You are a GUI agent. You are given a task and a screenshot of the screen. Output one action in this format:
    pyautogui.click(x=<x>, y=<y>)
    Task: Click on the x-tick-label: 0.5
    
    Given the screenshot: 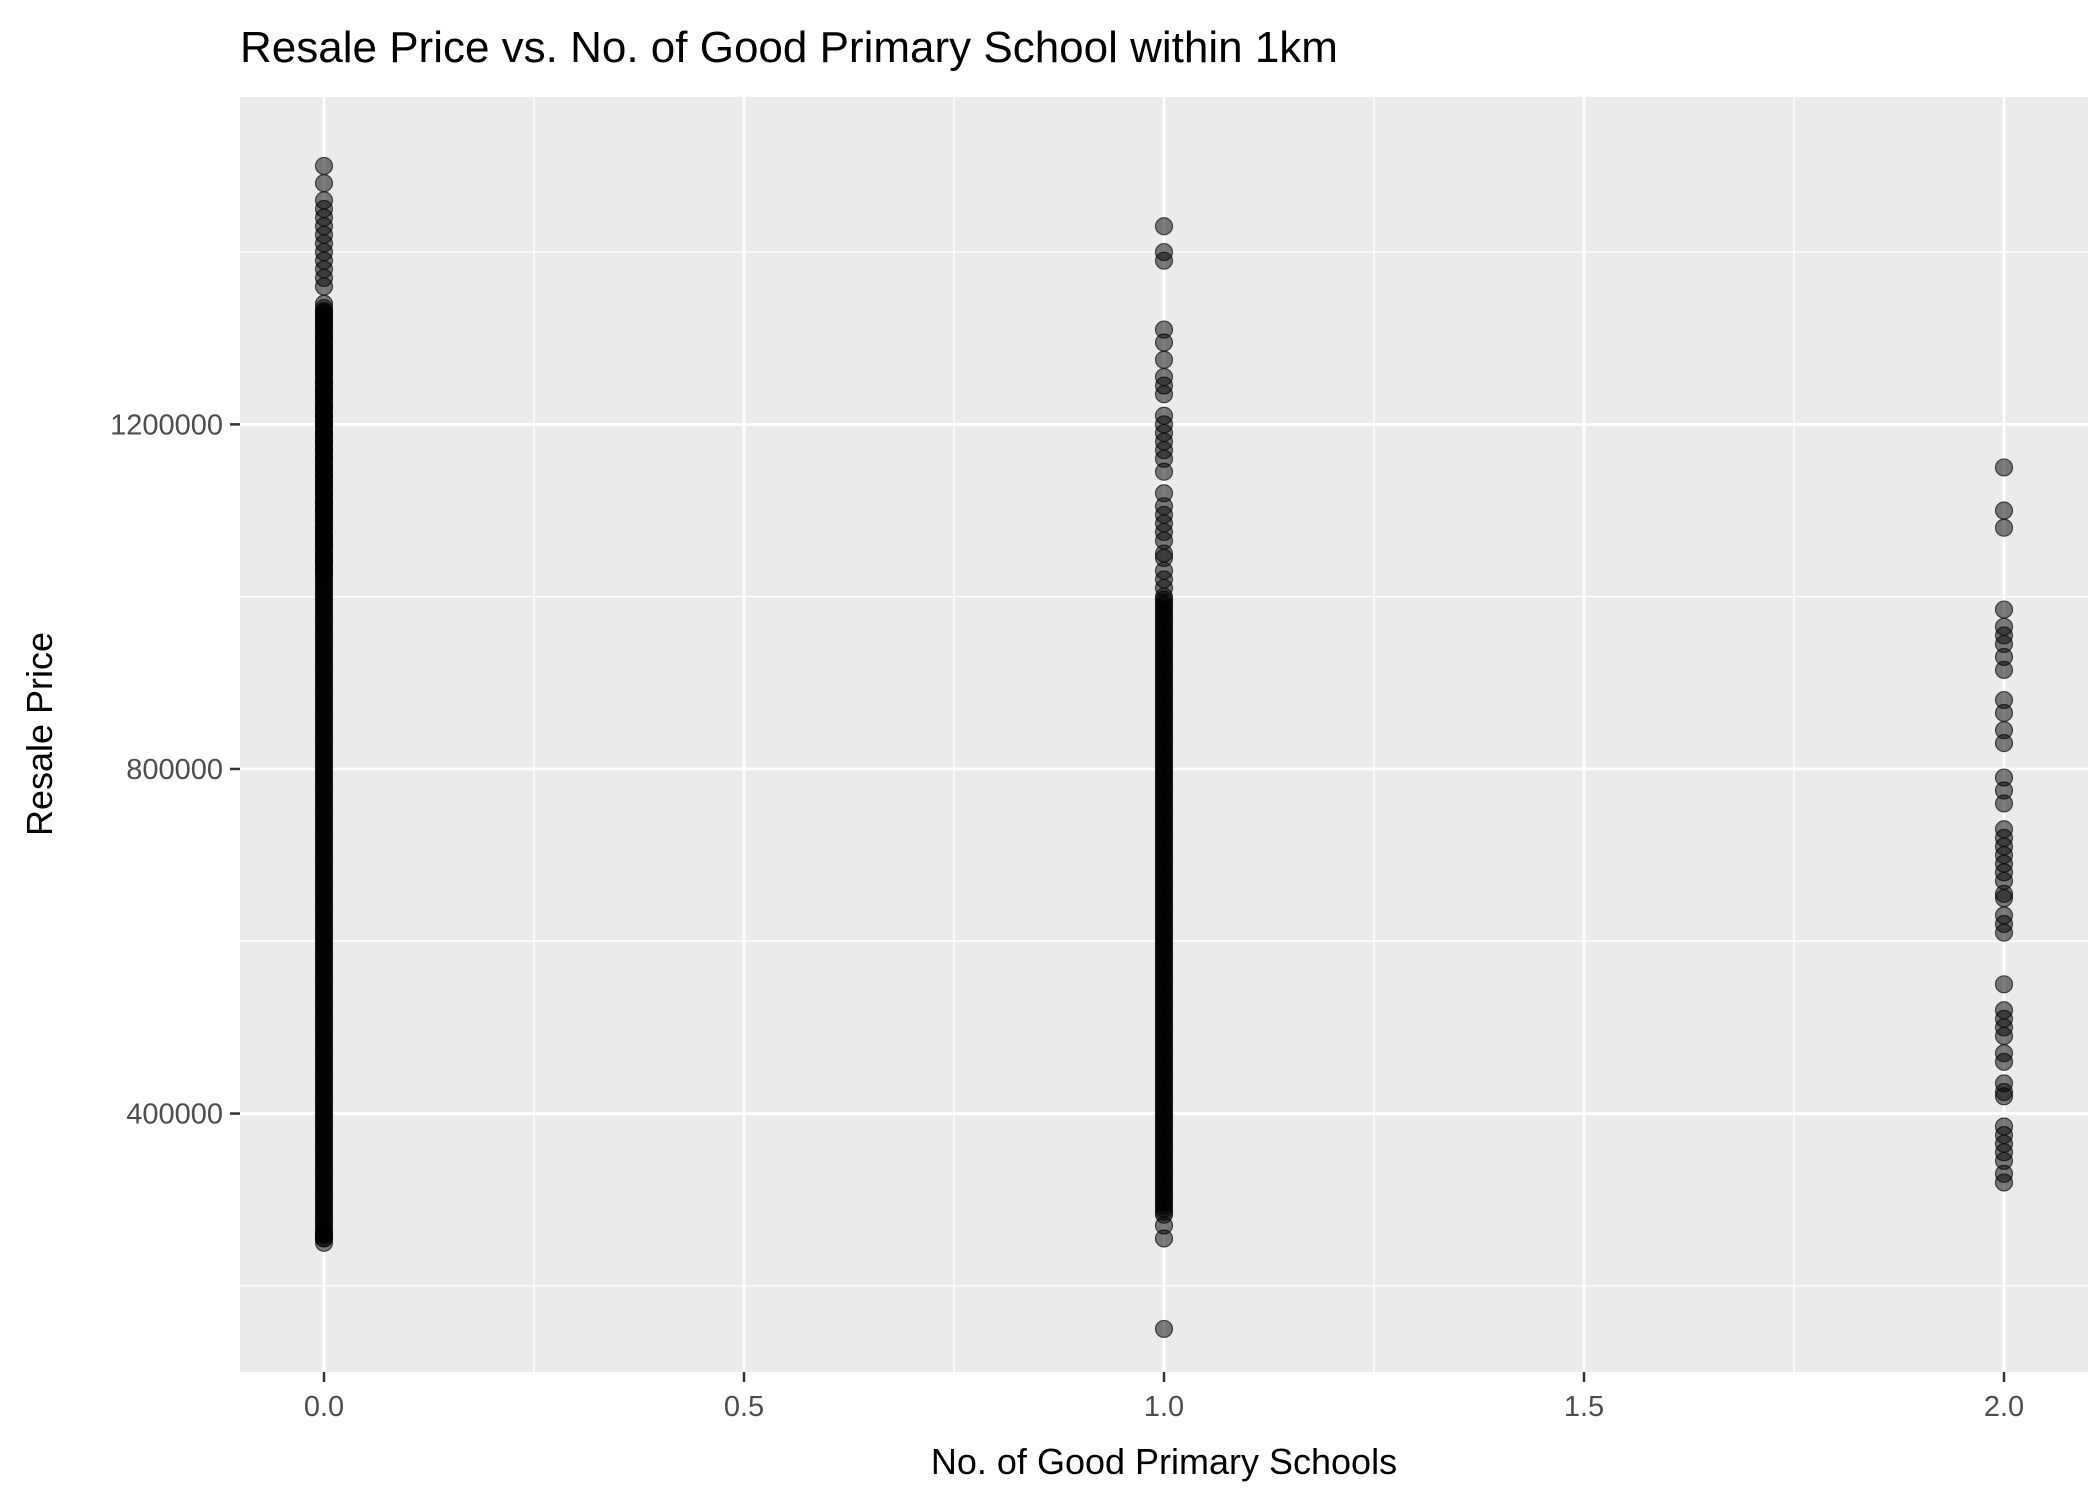 What is the action you would take?
    pyautogui.click(x=744, y=1407)
    